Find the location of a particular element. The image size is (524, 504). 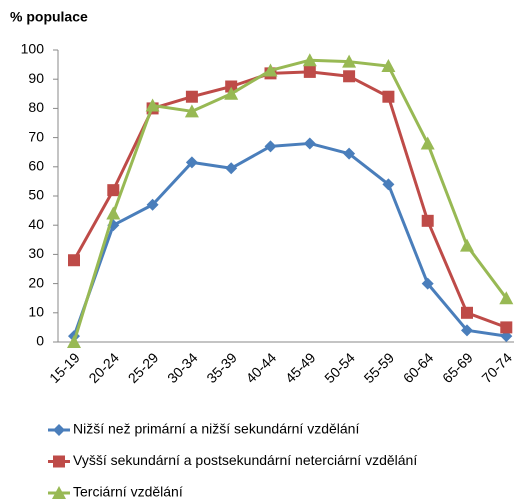

x-tick-label: 30-34 is located at coordinates (182, 367).